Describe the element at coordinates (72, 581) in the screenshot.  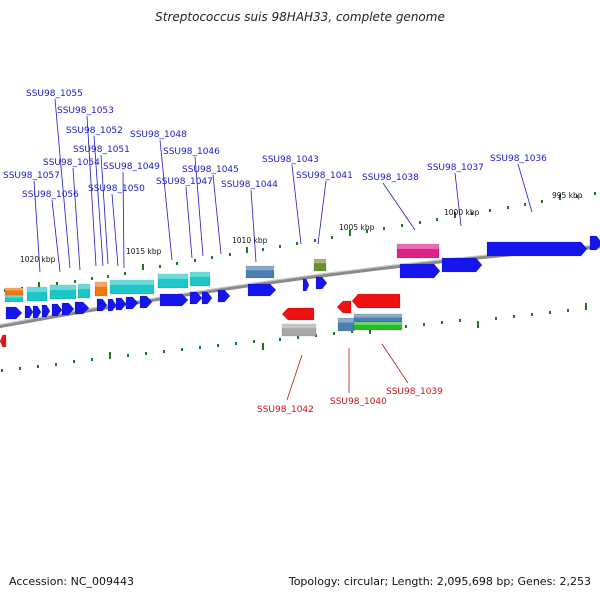
I see `accession-text: Accession: NC_009443` at that location.